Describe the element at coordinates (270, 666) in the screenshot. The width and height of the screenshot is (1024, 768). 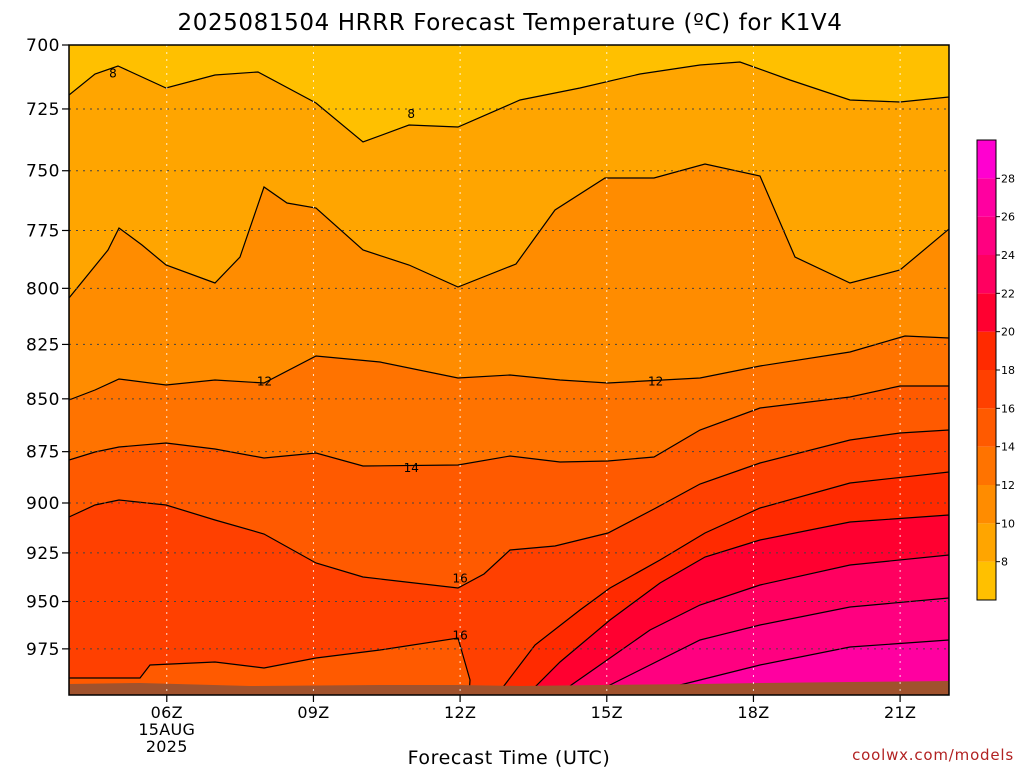
I see `band-16-18-lower` at that location.